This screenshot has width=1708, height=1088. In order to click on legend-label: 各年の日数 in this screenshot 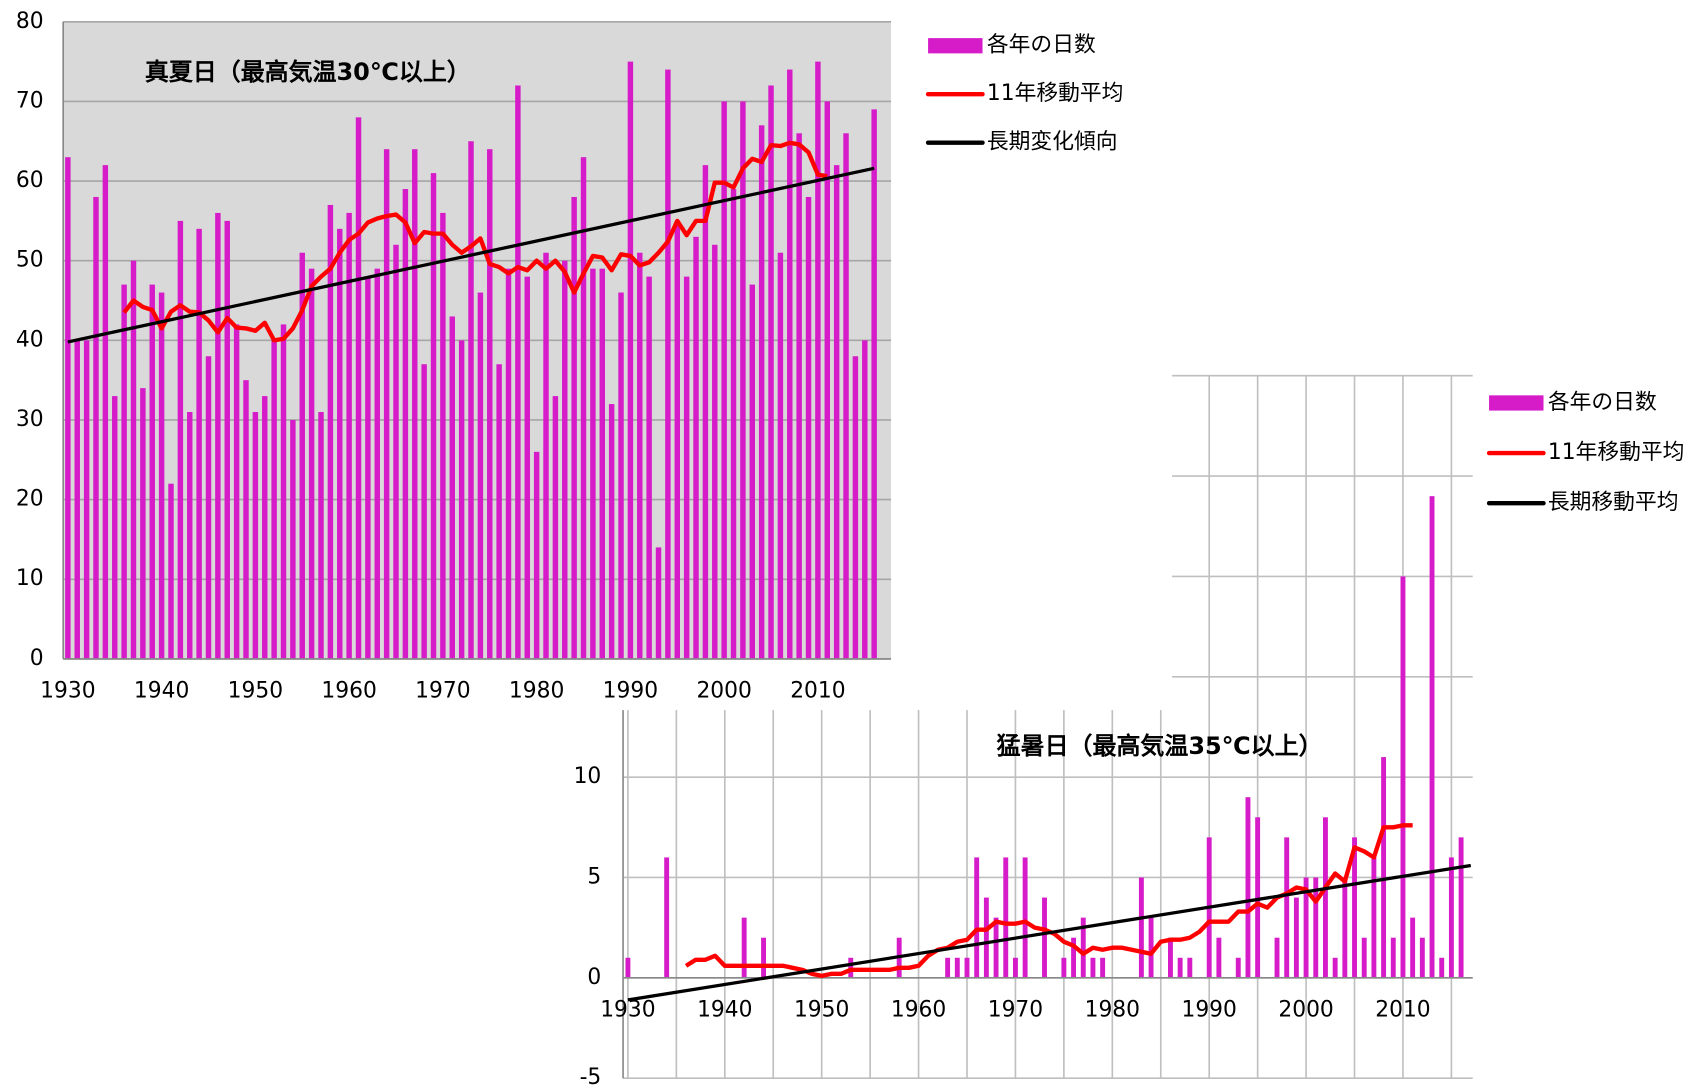, I will do `click(1602, 402)`.